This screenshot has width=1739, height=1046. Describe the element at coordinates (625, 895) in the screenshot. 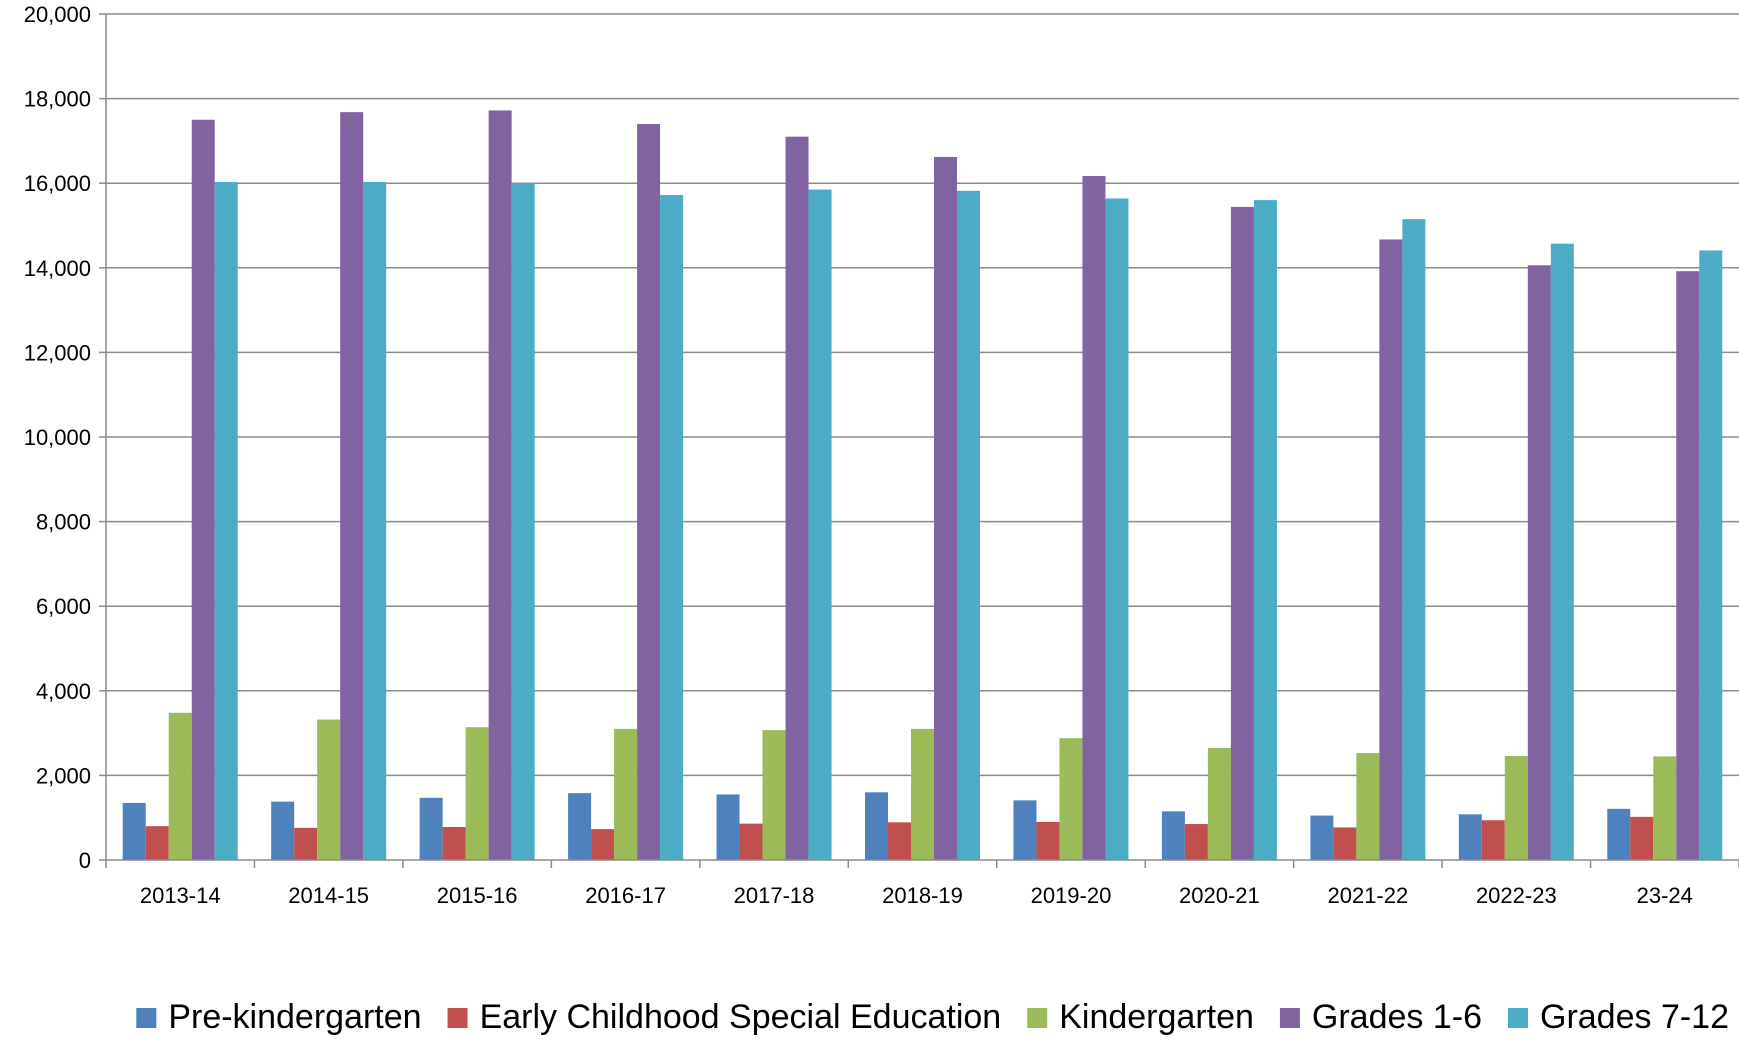

I see `x-tick-label: 2016-17` at that location.